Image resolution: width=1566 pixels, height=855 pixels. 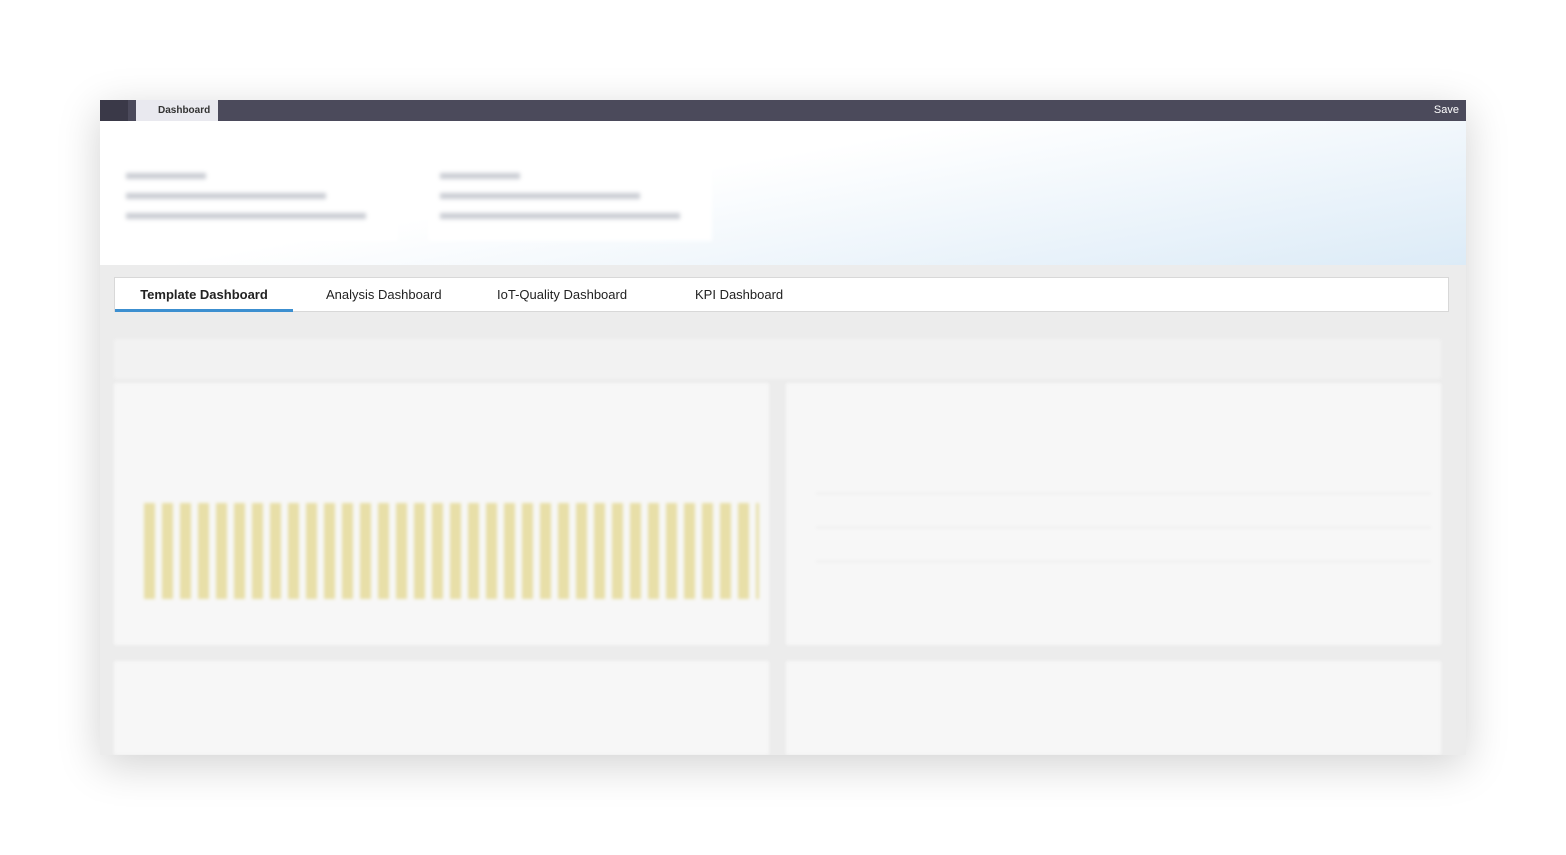 I want to click on pin-button, so click(x=114, y=110).